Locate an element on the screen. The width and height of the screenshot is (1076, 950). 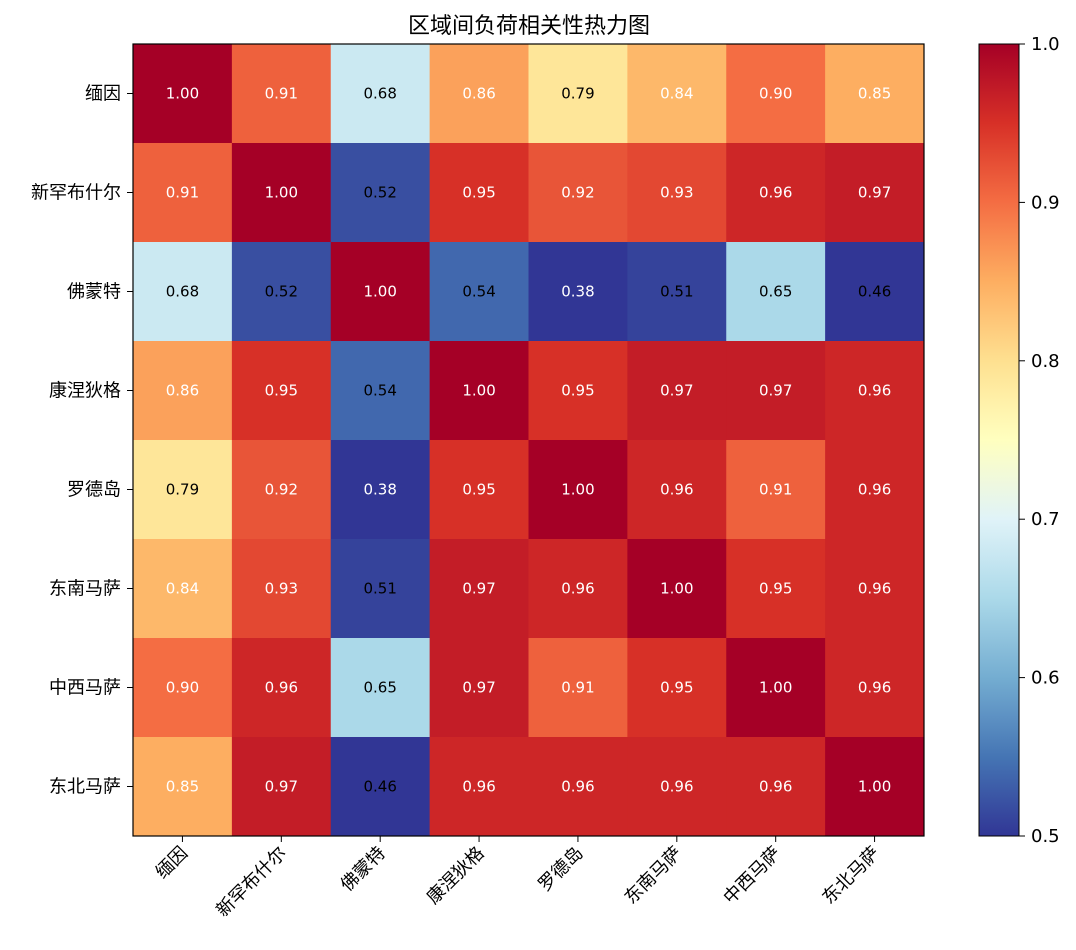
cell-value-label: 0.68 is located at coordinates (379, 94).